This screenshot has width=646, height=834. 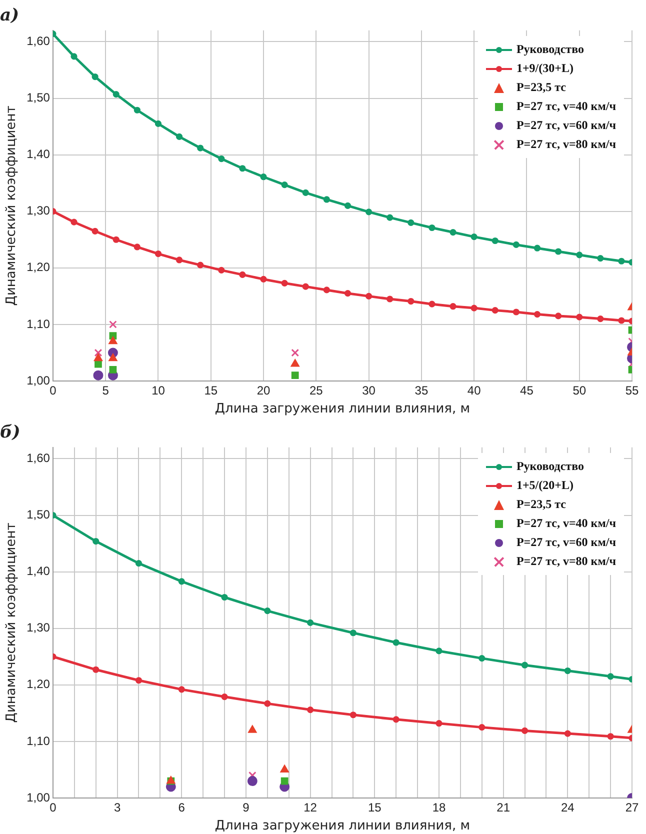 I want to click on legend-label: 1+5/(20+L), so click(x=545, y=486).